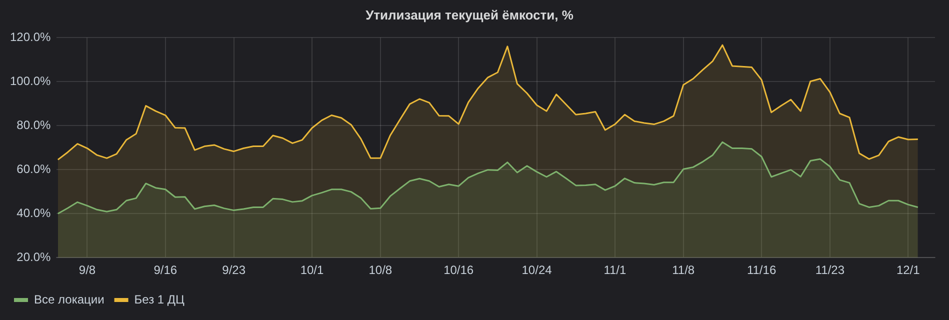 This screenshot has height=320, width=949. I want to click on x-tick-label: 11/16, so click(761, 270).